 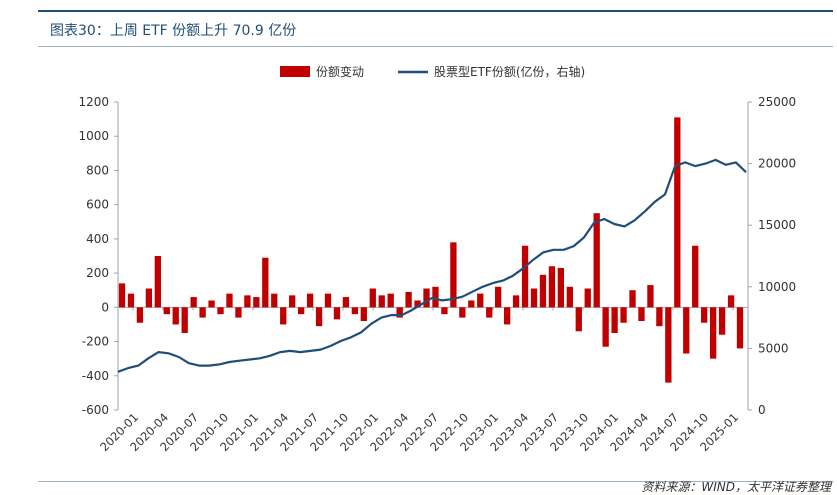 What do you see at coordinates (777, 225) in the screenshot?
I see `right-tick-label: 15000` at bounding box center [777, 225].